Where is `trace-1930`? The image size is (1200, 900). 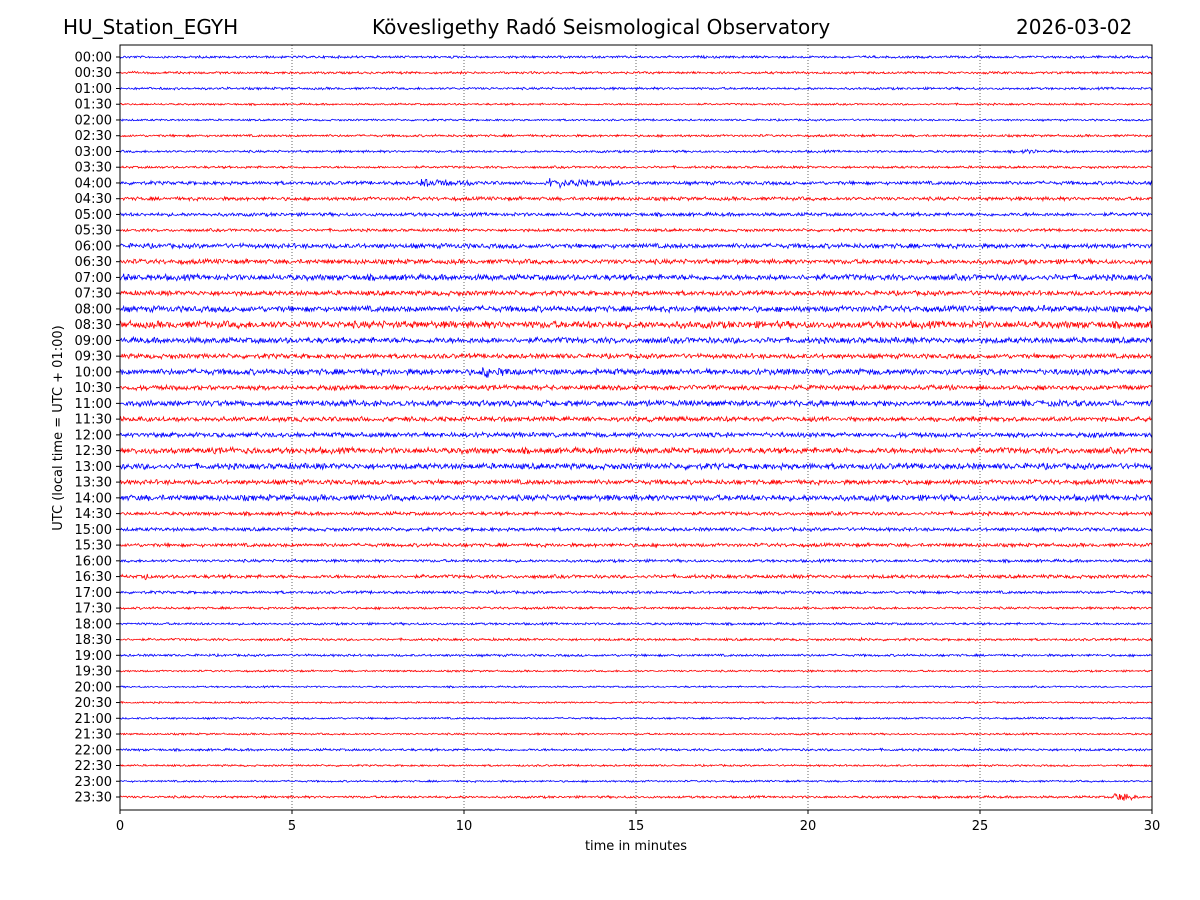
trace-1930 is located at coordinates (636, 671).